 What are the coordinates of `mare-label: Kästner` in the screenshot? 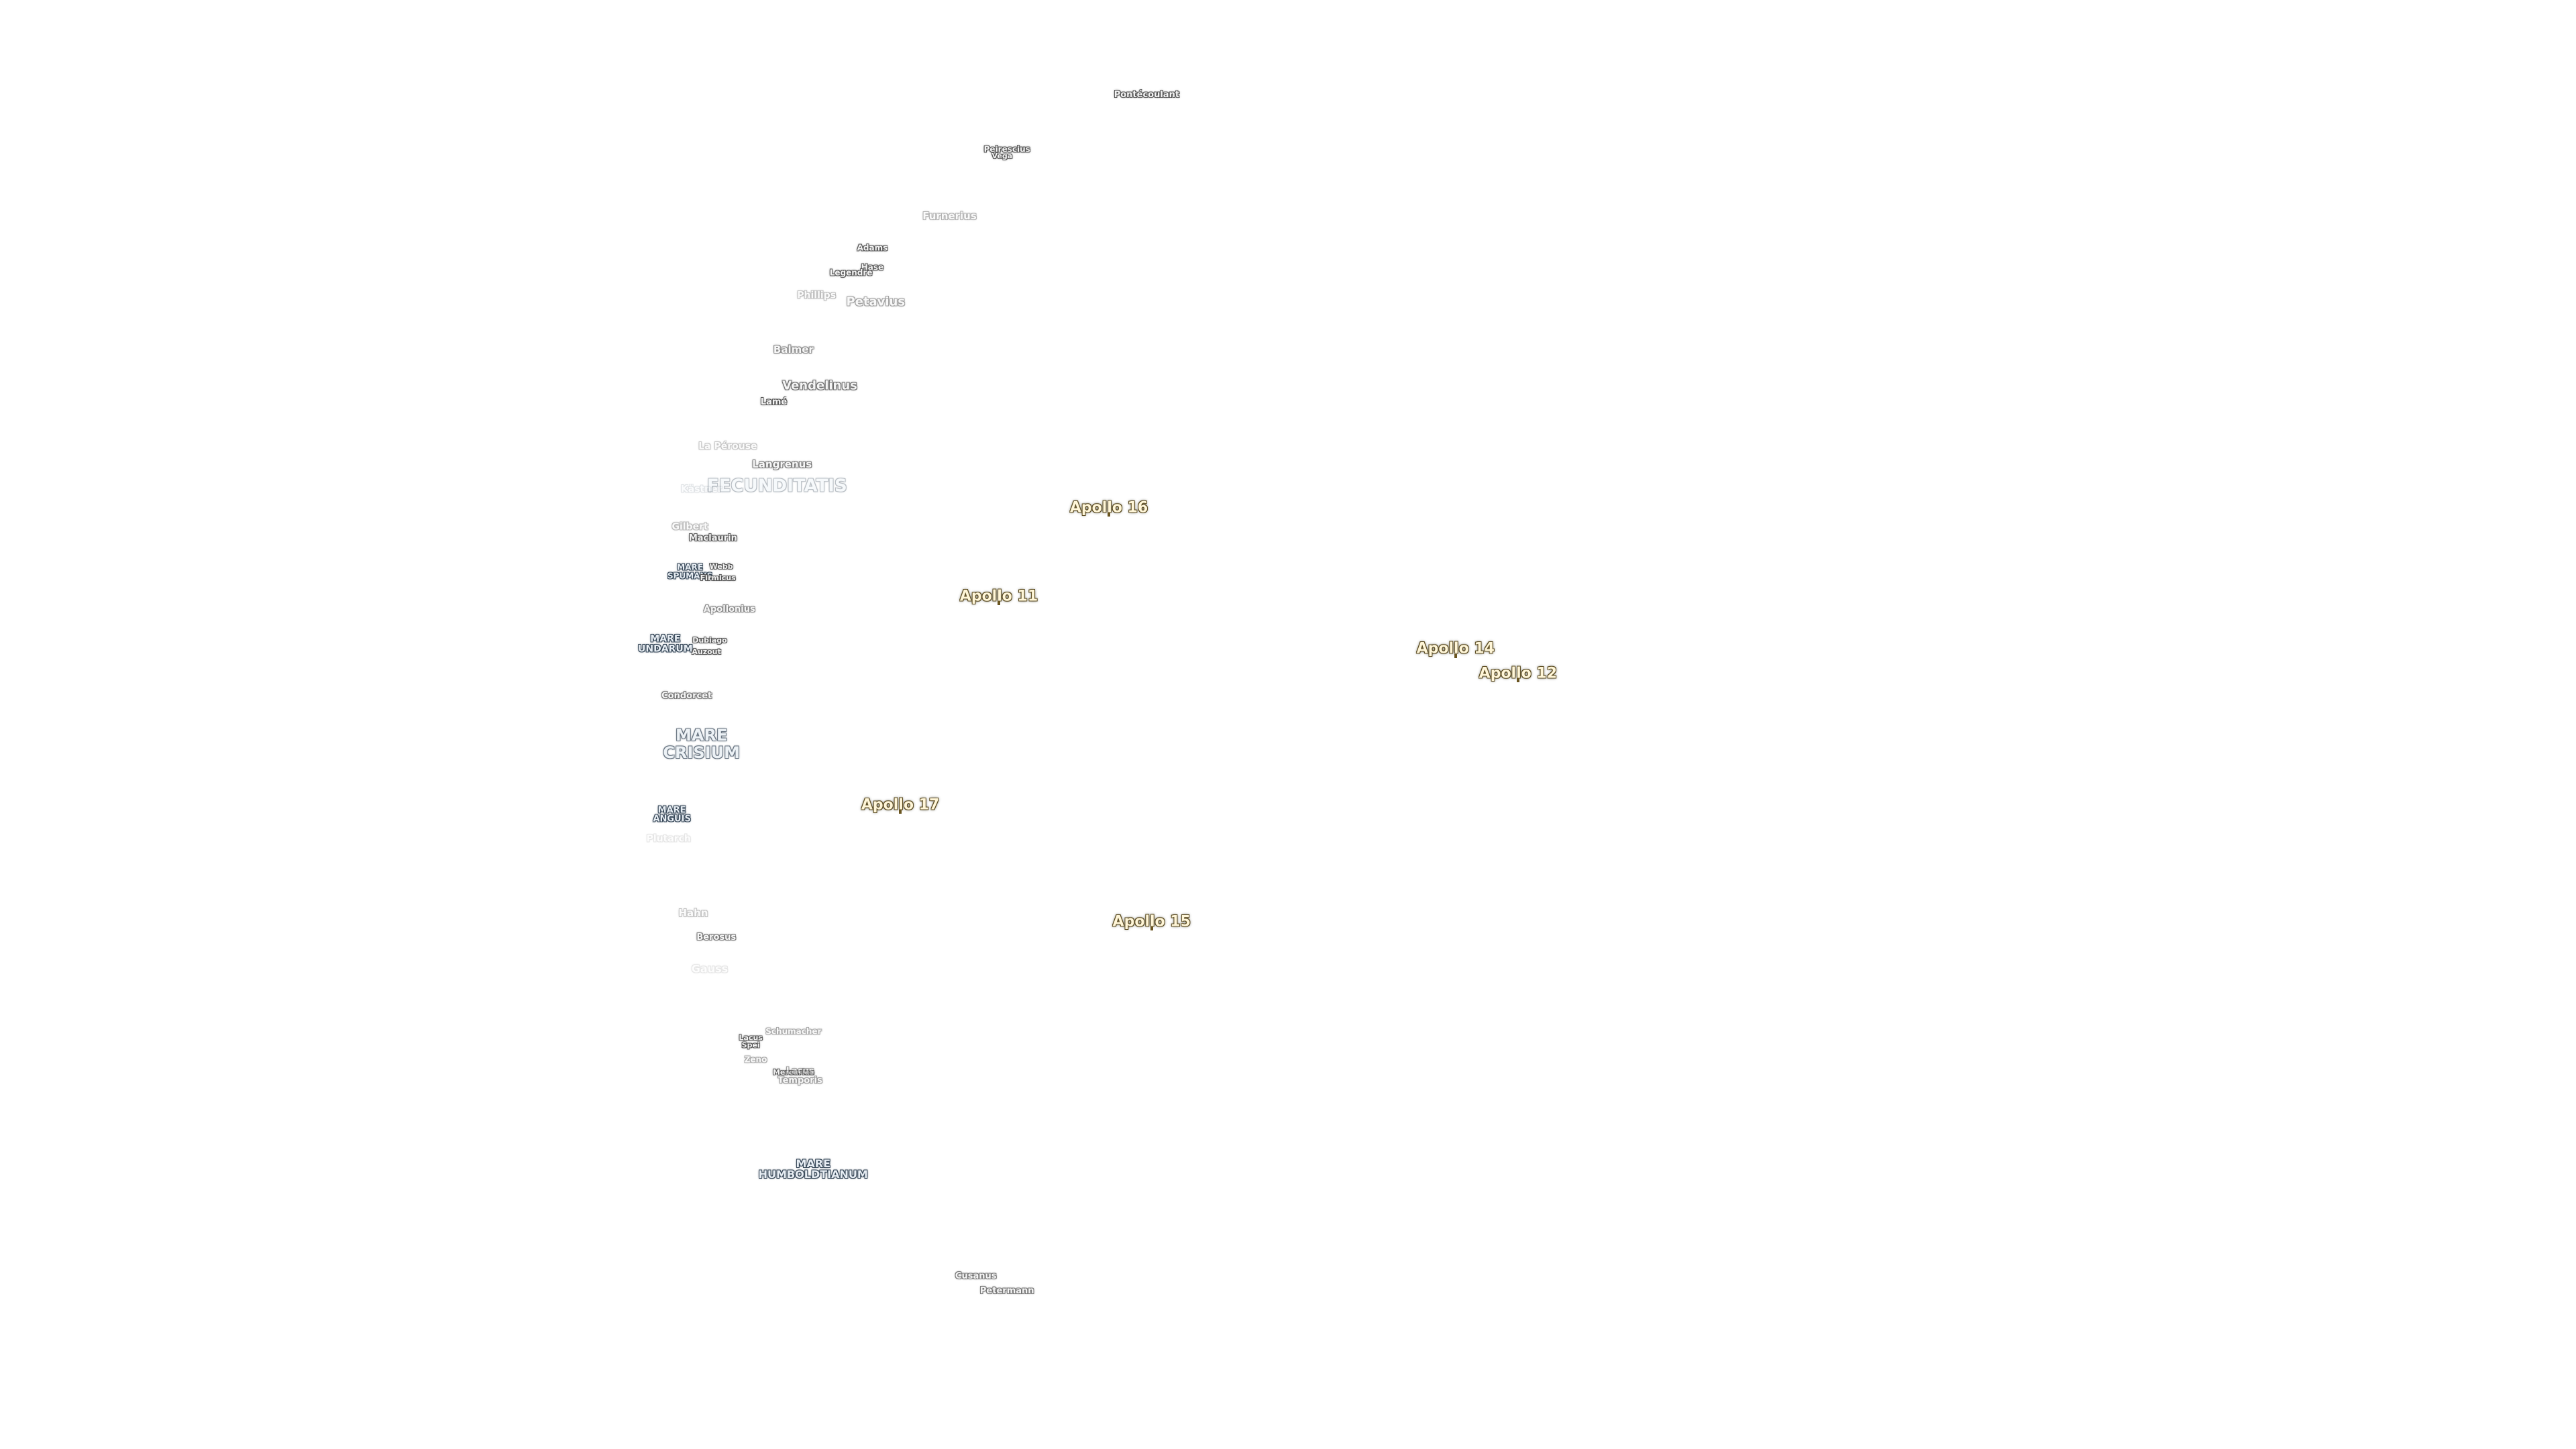 It's located at (701, 489).